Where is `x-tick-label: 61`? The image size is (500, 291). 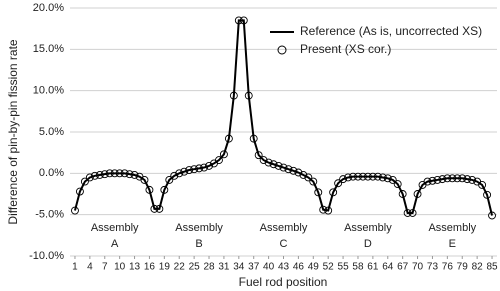
x-tick-label: 61 is located at coordinates (373, 267).